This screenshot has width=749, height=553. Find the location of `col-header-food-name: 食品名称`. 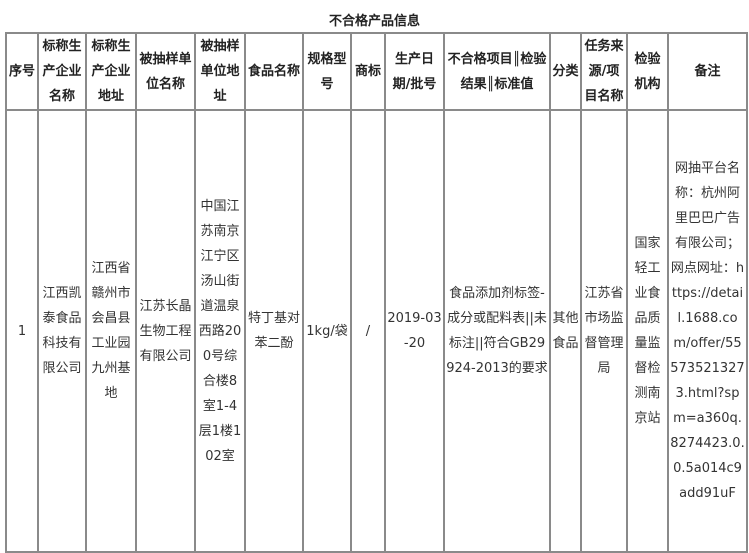

col-header-food-name: 食品名称 is located at coordinates (274, 71).